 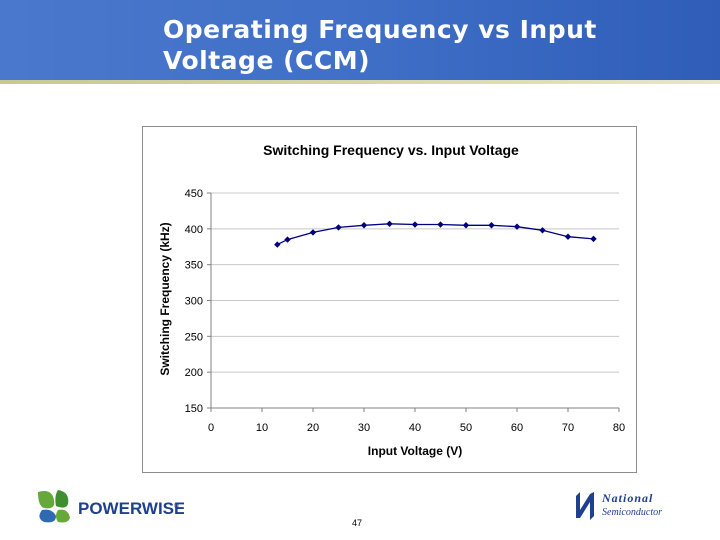 What do you see at coordinates (262, 428) in the screenshot?
I see `x-tick-label: 10` at bounding box center [262, 428].